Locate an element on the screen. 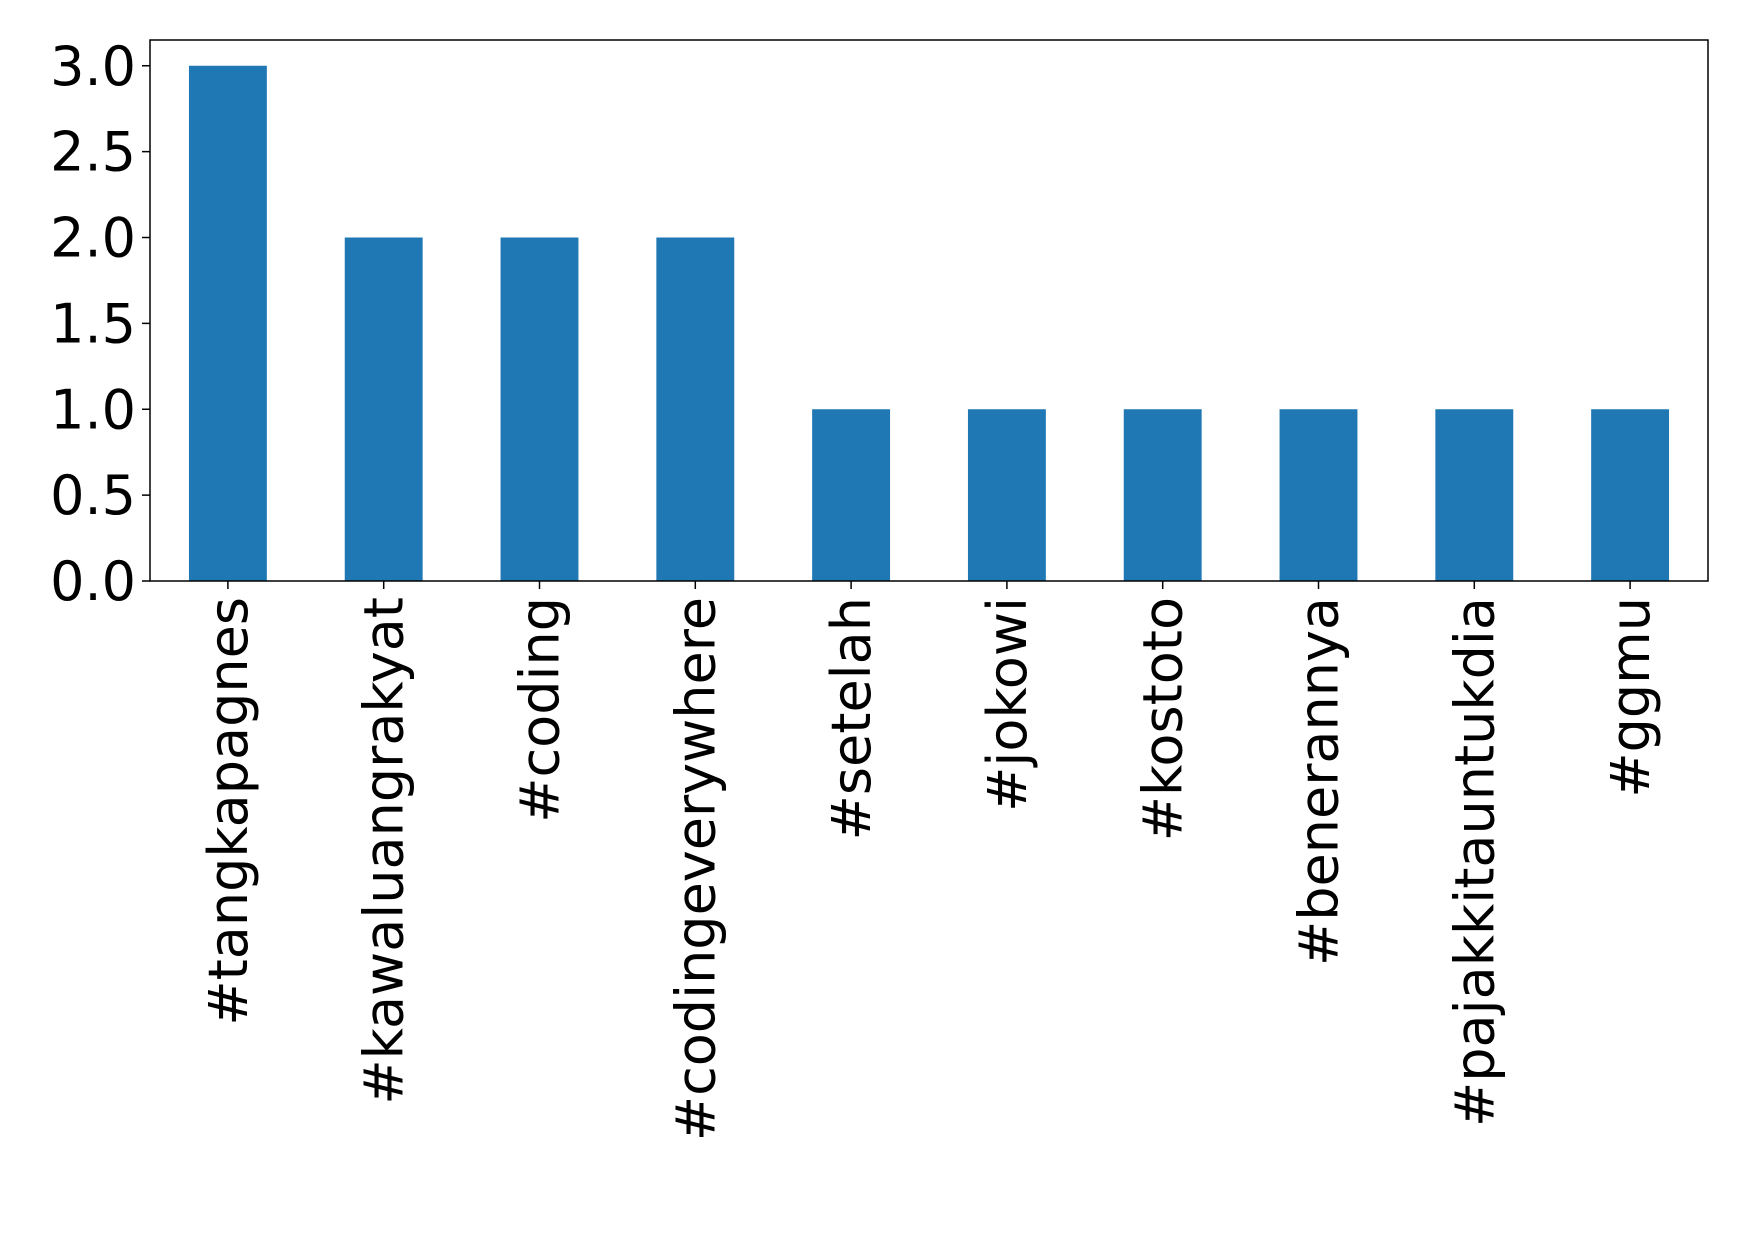 This screenshot has width=1739, height=1258. x-tick-label: #setelah is located at coordinates (851, 718).